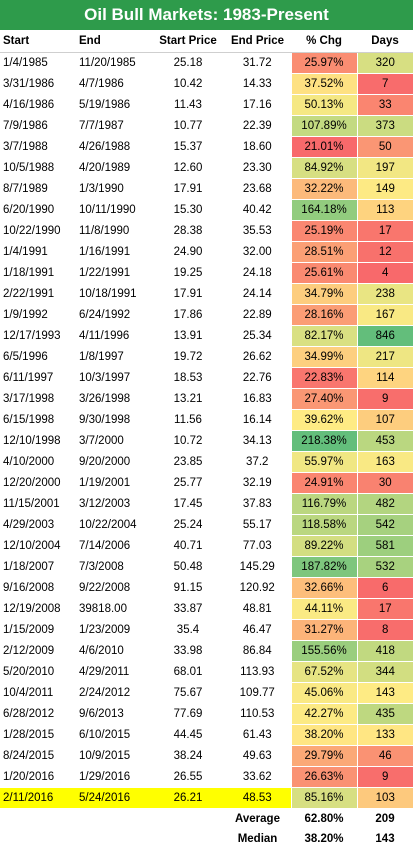 This screenshot has width=413, height=849. I want to click on cell-days: 197, so click(385, 168).